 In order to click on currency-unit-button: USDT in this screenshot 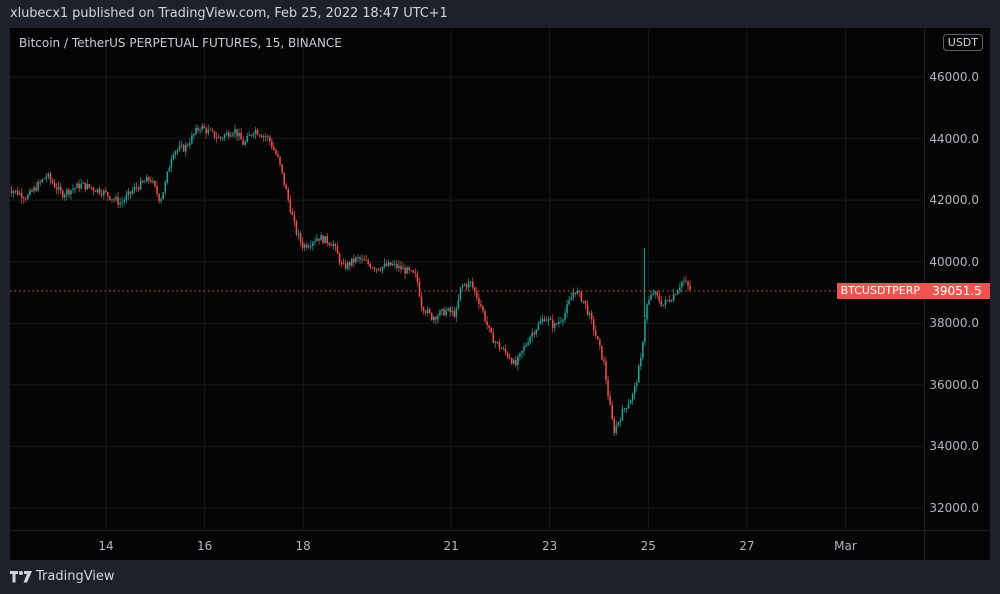, I will do `click(962, 42)`.